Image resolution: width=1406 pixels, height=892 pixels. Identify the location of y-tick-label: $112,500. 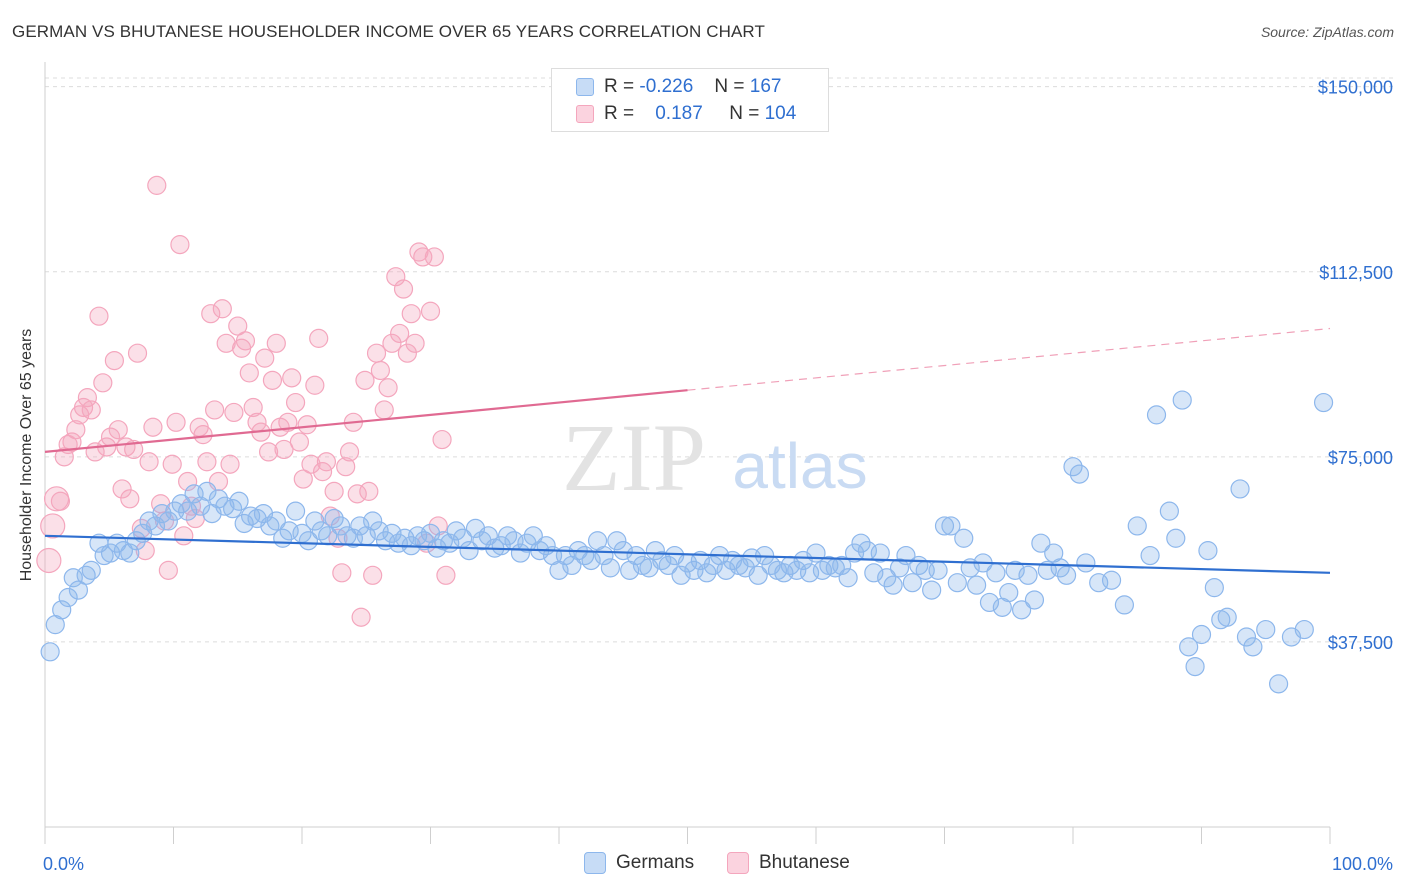
(1356, 273).